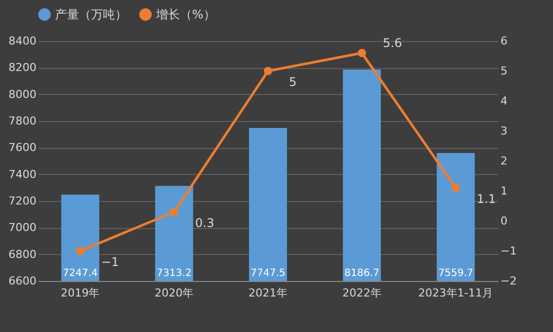 The width and height of the screenshot is (553, 332). I want to click on y-tick-label: 6600, so click(22, 281).